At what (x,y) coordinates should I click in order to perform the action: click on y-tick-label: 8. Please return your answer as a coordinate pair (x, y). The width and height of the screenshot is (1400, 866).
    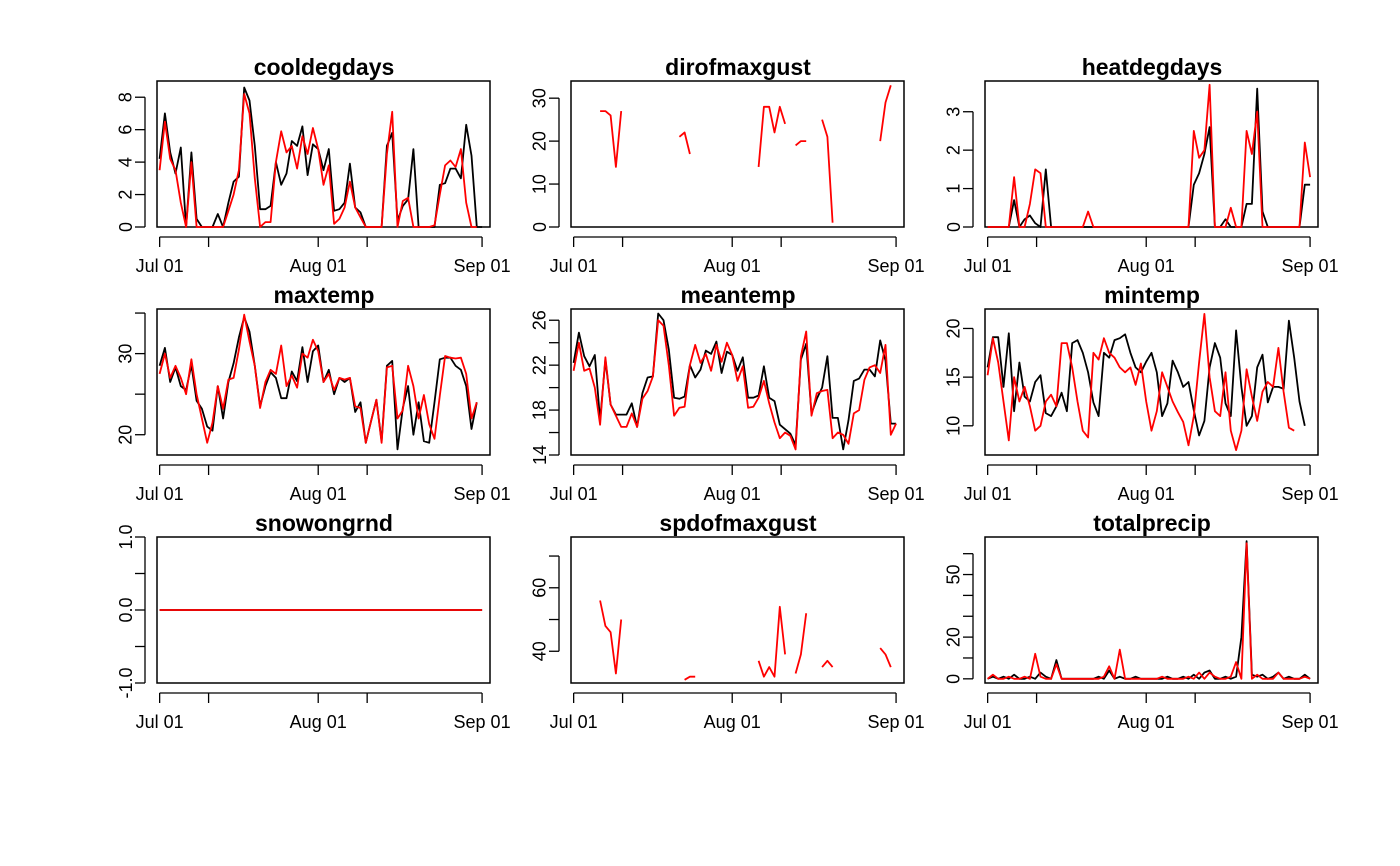
    Looking at the image, I should click on (126, 97).